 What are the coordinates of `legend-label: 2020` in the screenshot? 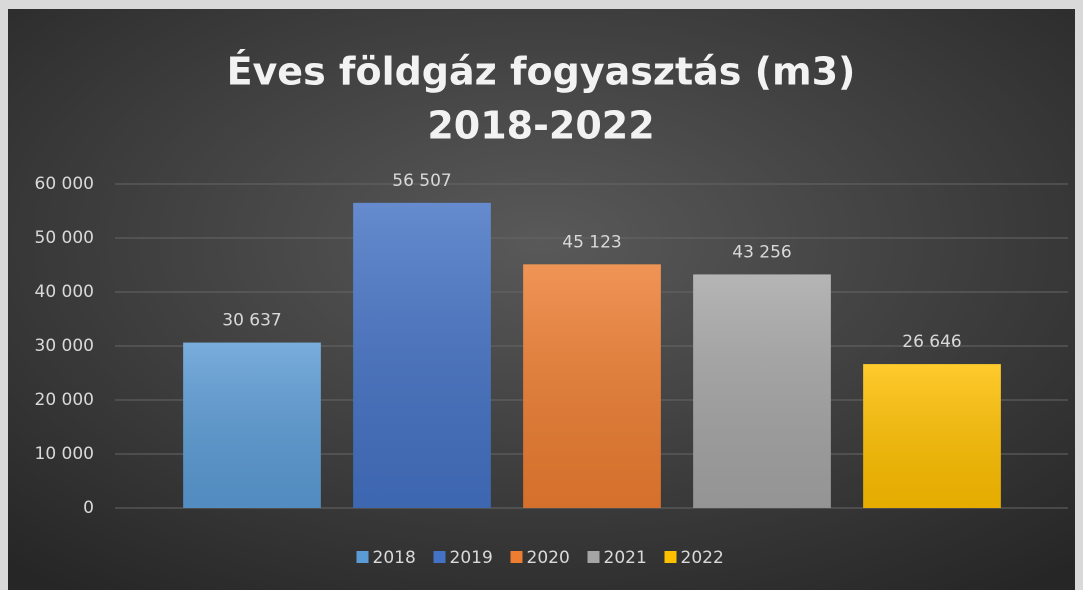 It's located at (548, 558).